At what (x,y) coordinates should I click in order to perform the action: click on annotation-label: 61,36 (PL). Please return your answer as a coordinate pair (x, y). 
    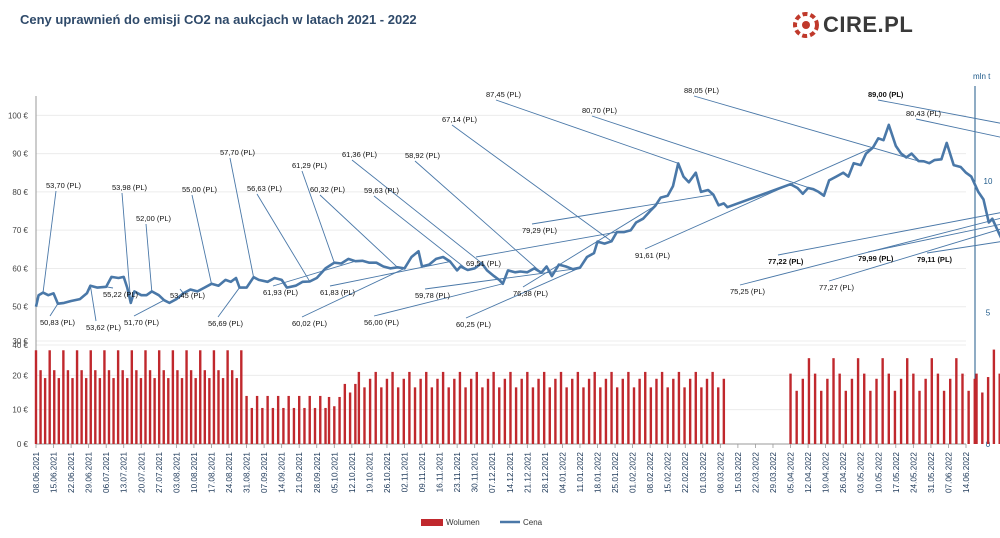
    Looking at the image, I should click on (360, 154).